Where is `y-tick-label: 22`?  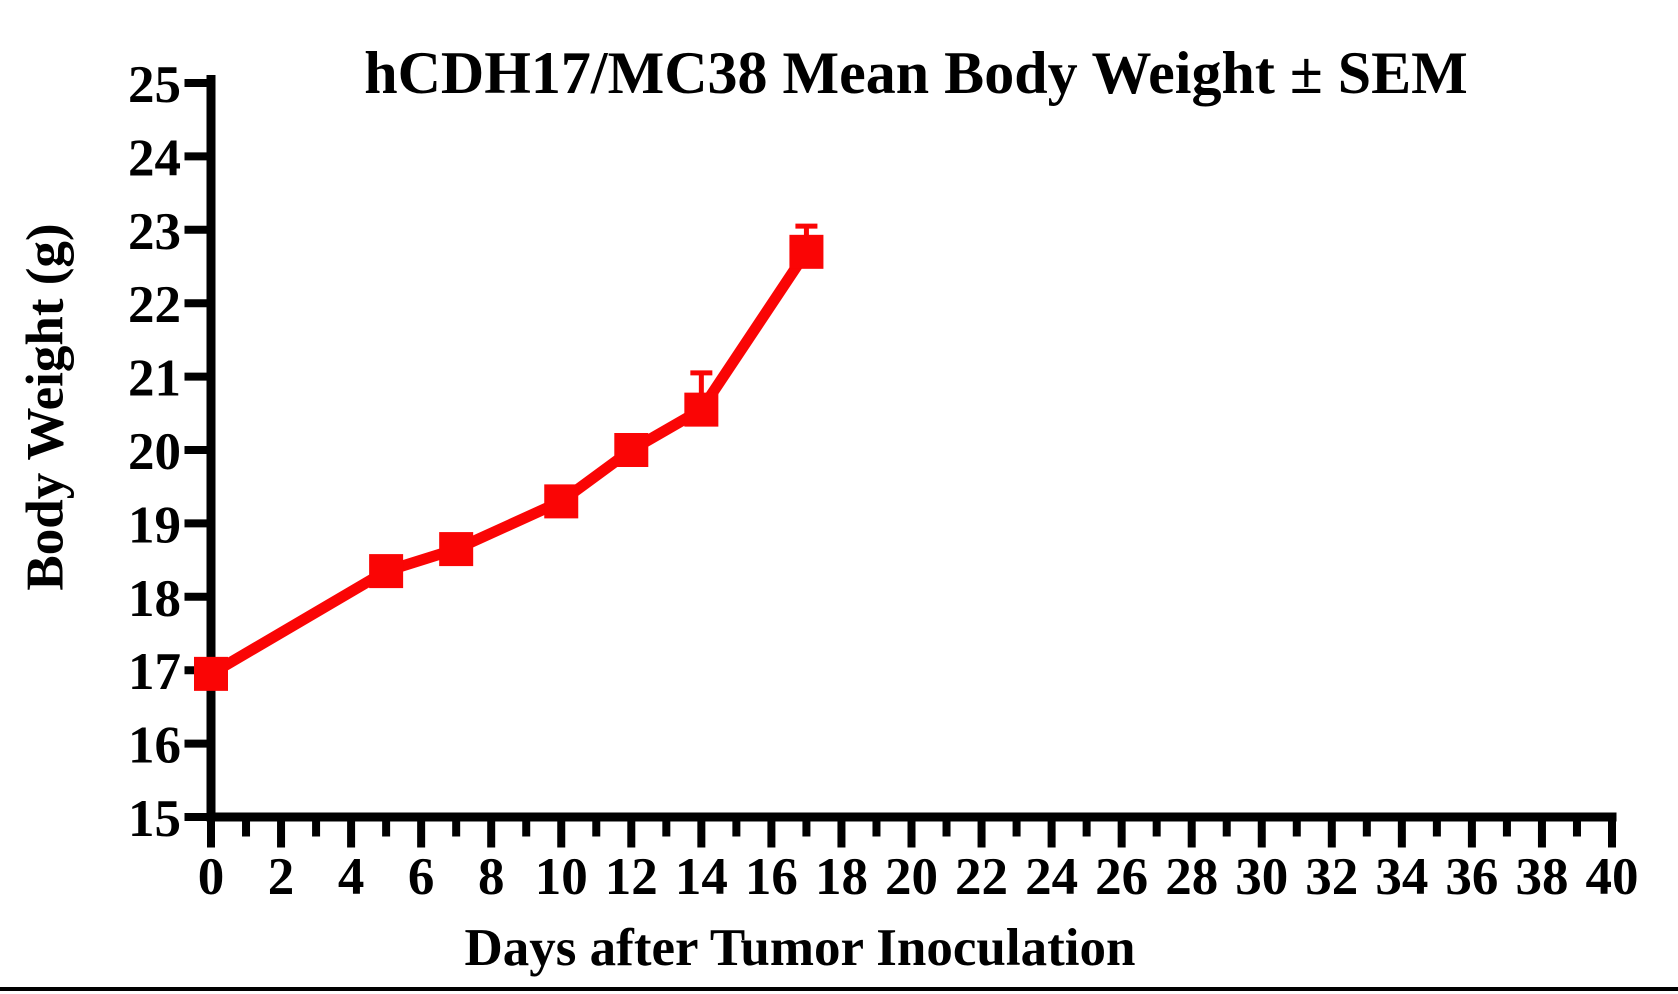
y-tick-label: 22 is located at coordinates (154, 305).